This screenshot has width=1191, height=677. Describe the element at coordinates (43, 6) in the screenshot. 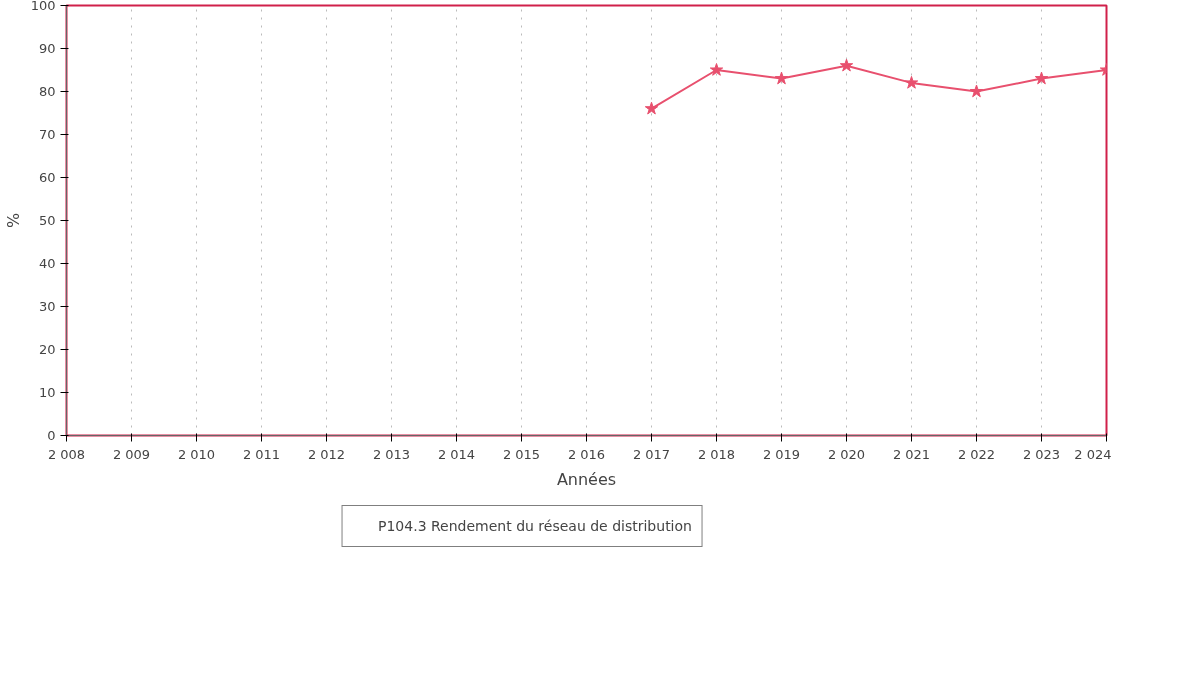

I see `y-tick-label: 100` at that location.